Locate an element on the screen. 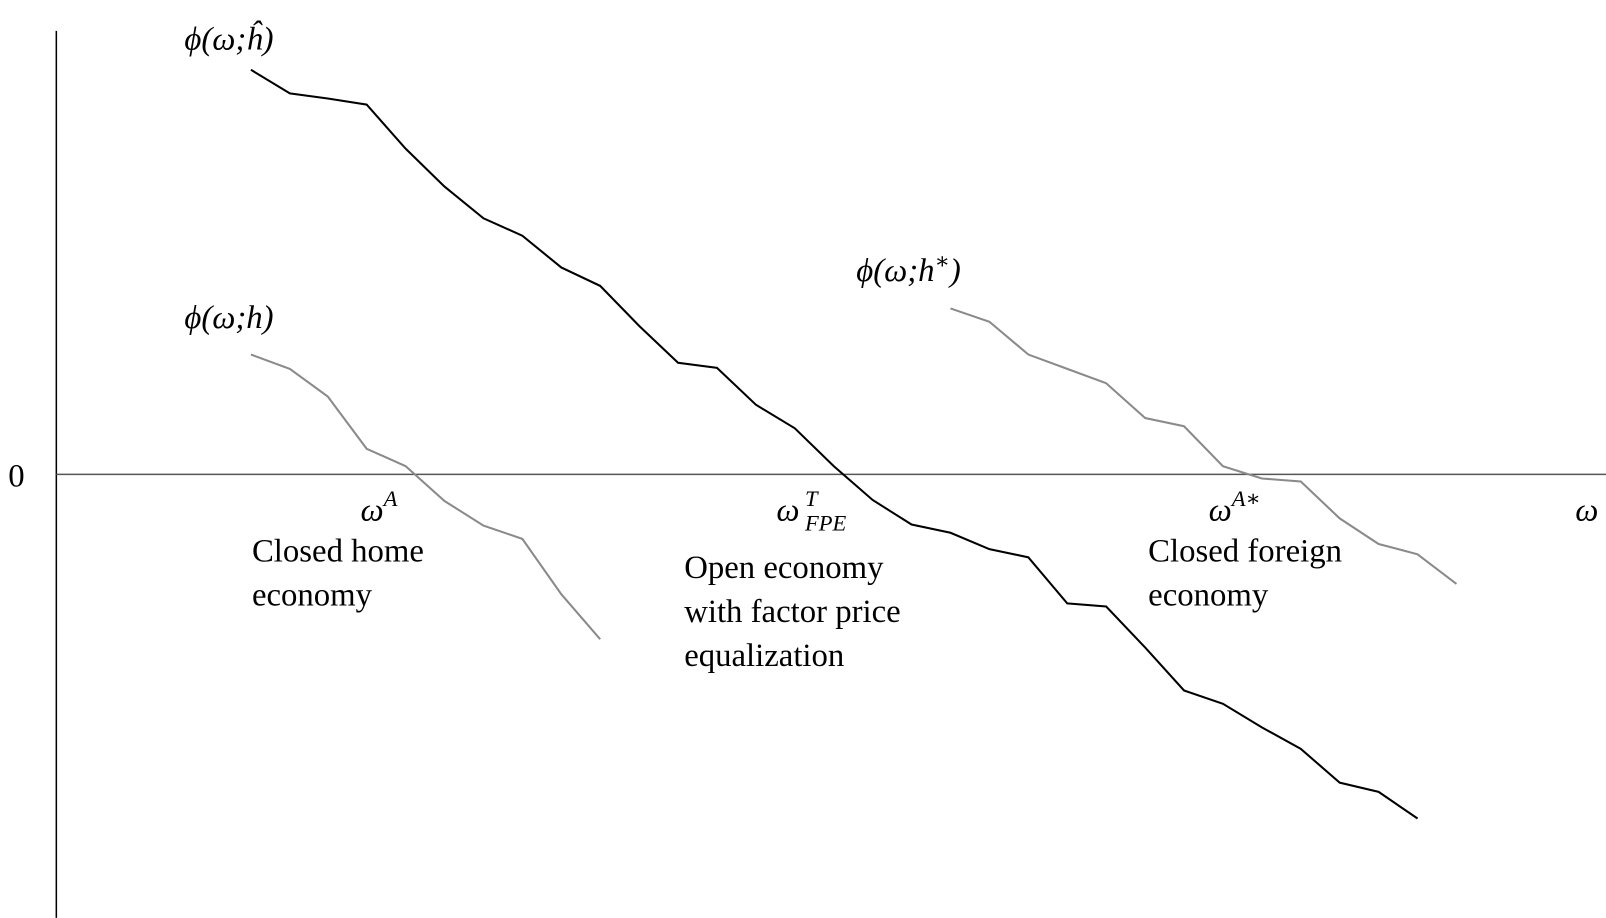 The width and height of the screenshot is (1606, 918). zero-label: 0 is located at coordinates (16, 477).